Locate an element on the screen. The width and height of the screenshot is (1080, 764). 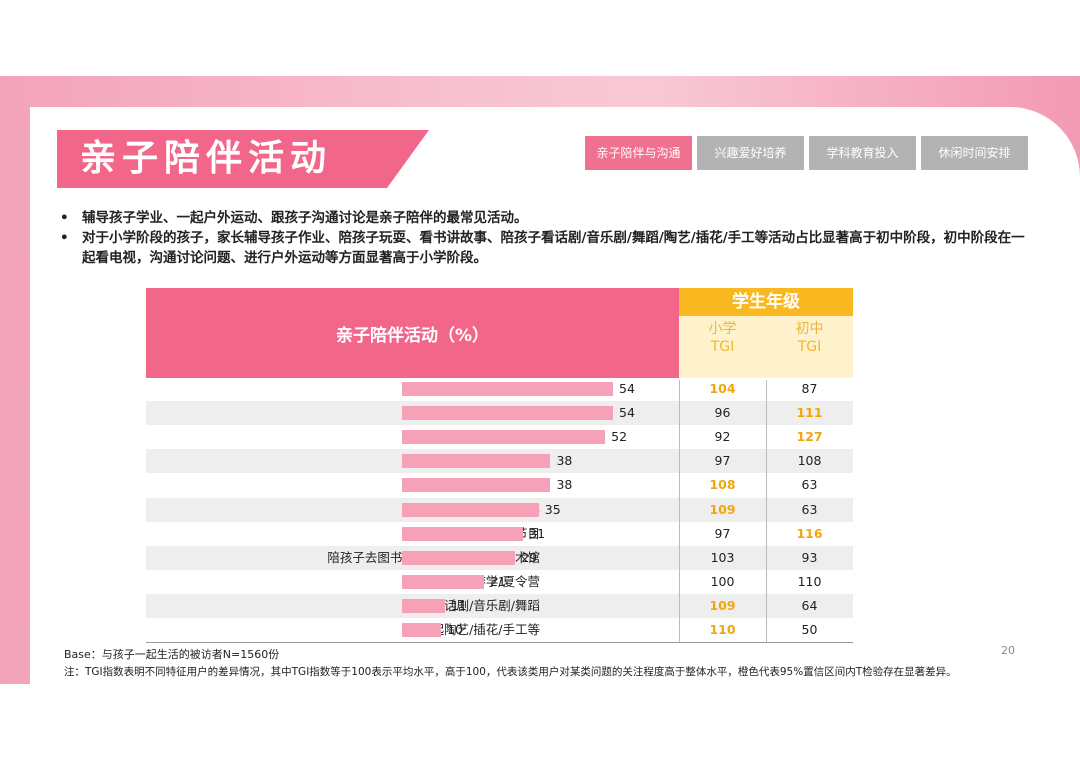
page-title: 亲子陪伴活动 is located at coordinates (206, 158).